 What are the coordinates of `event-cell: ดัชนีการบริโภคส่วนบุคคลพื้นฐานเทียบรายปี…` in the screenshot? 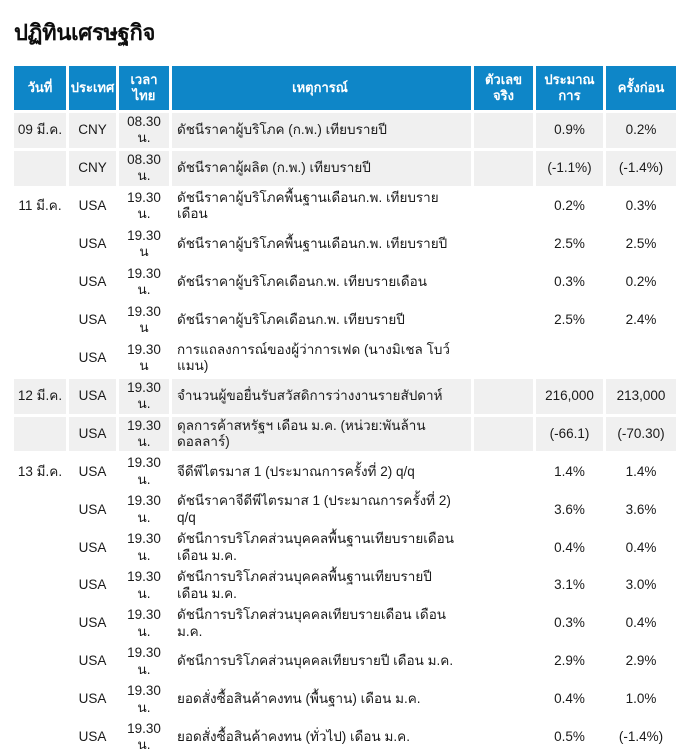 It's located at (321, 586).